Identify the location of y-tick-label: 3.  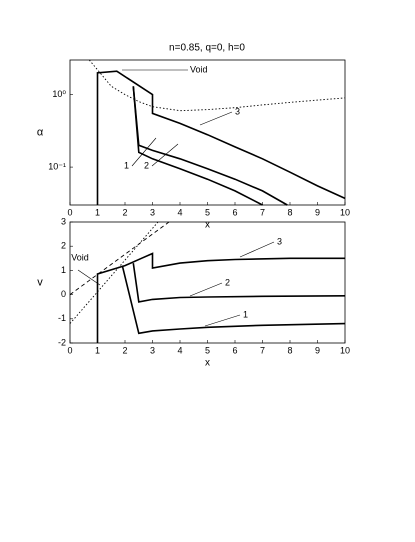
(63, 221).